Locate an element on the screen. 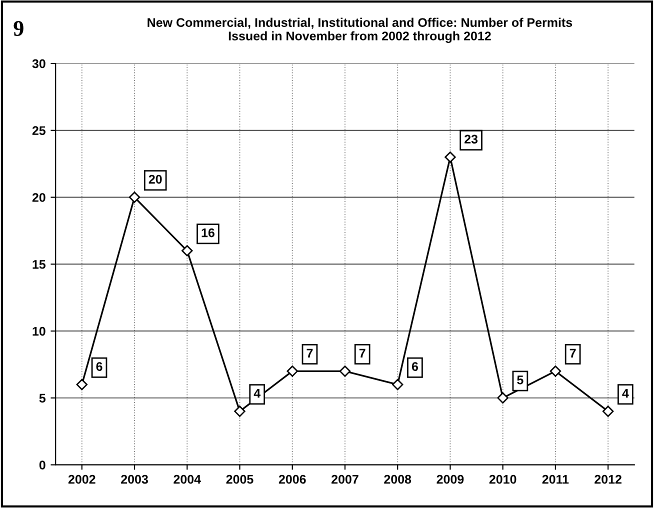  x-tick-label: 2005 is located at coordinates (240, 479).